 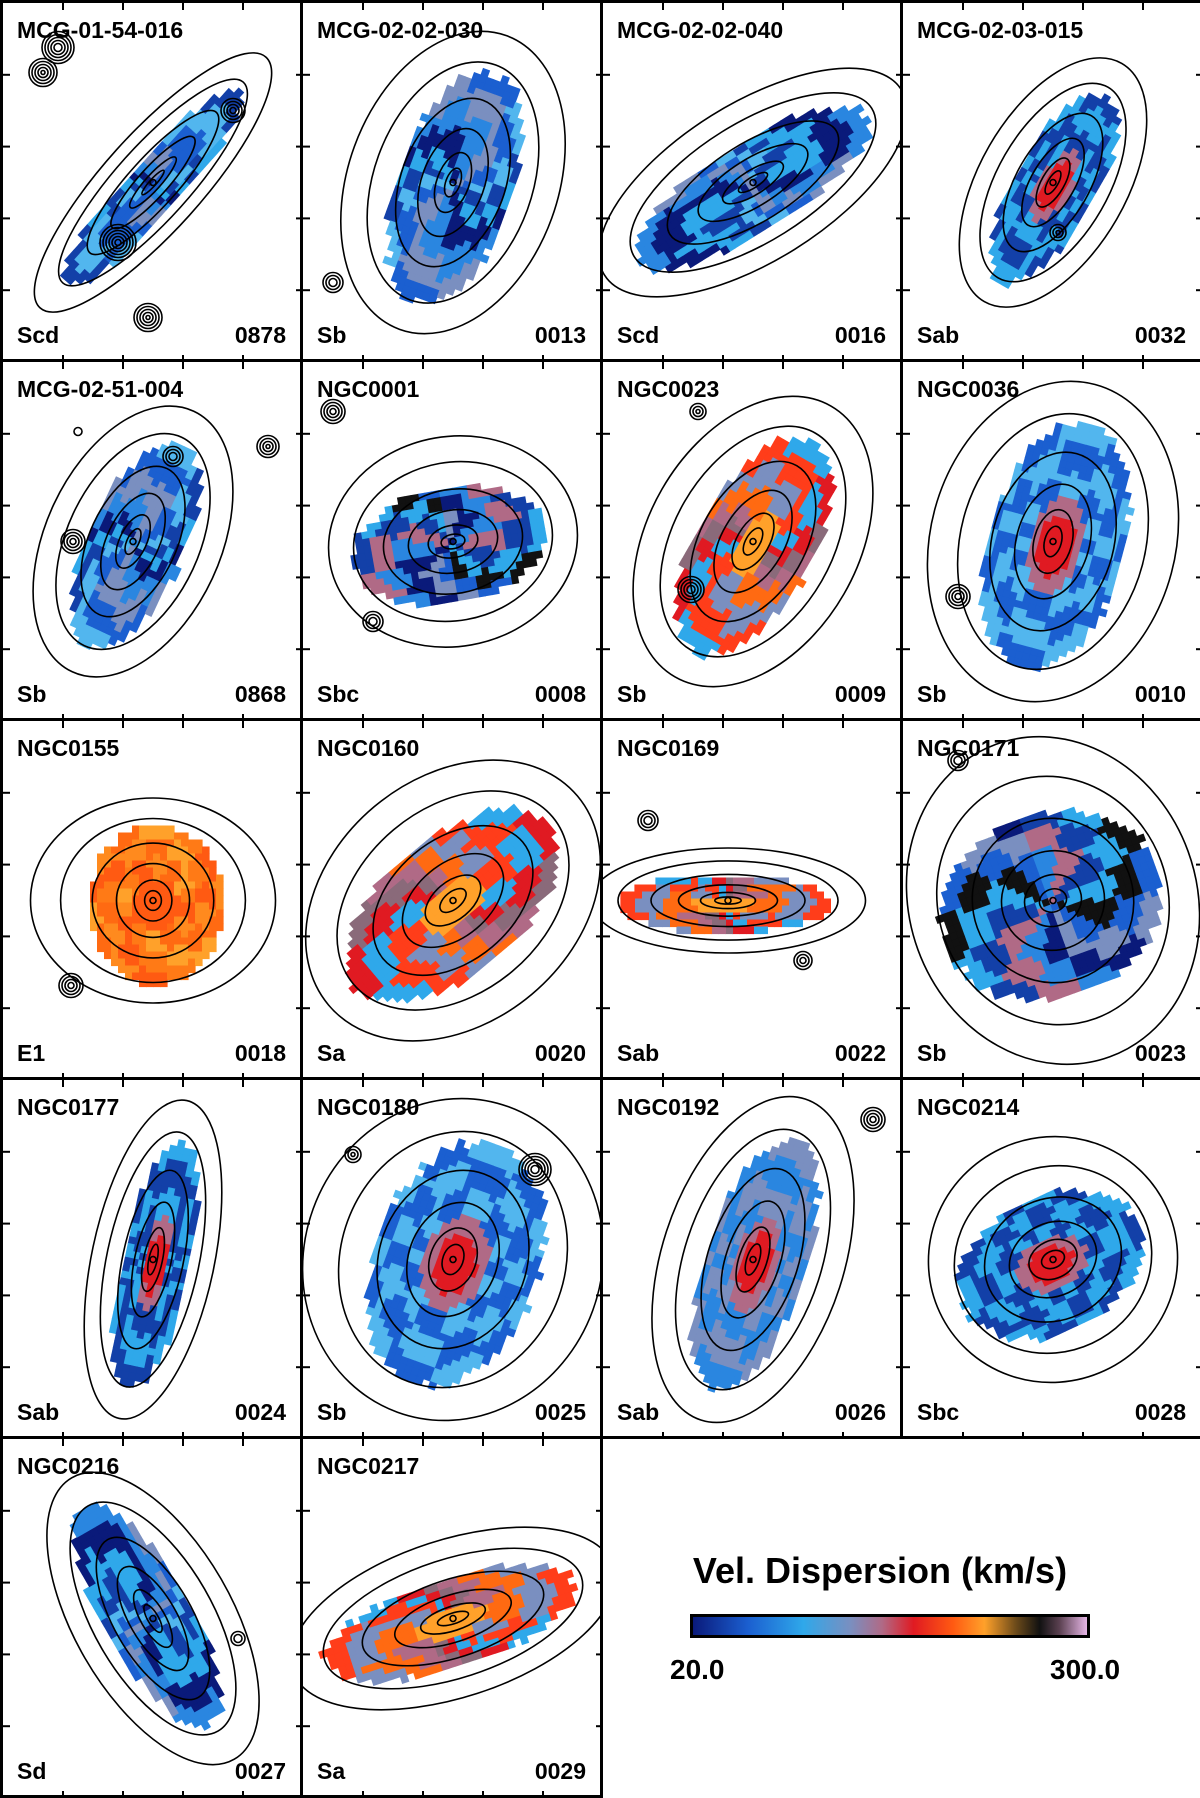 What do you see at coordinates (31, 1053) in the screenshot?
I see `hubble-type: E1` at bounding box center [31, 1053].